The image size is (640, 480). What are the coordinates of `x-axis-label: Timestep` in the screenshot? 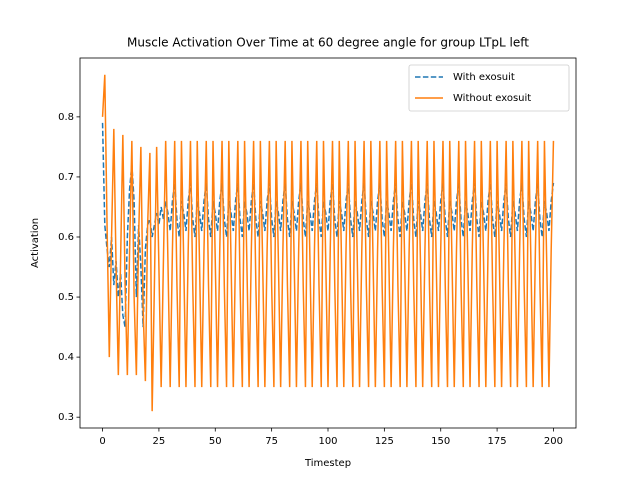 It's located at (327, 463).